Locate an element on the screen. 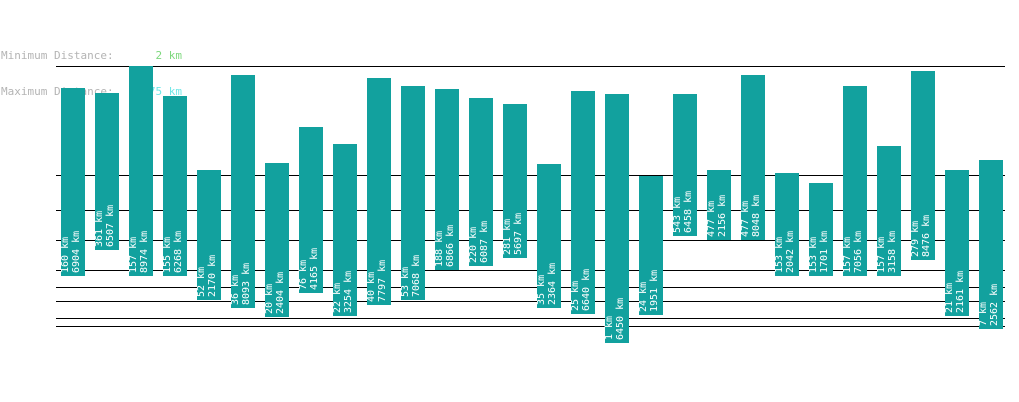 This screenshot has height=402, width=1019. bar-max-label: 1701 km is located at coordinates (824, 252).